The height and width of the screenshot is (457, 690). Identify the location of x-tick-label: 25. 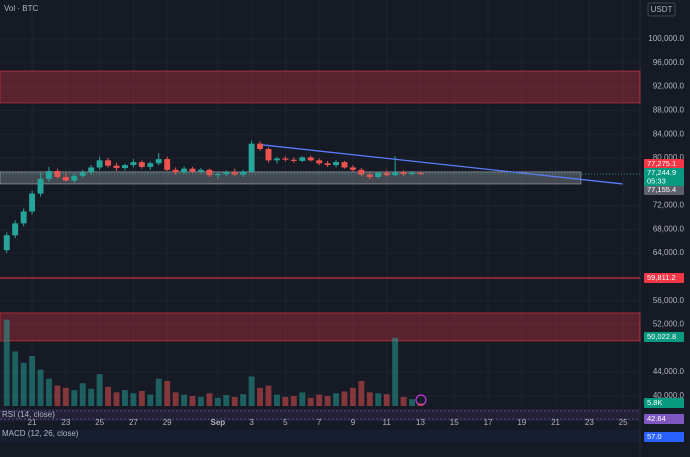
(623, 422).